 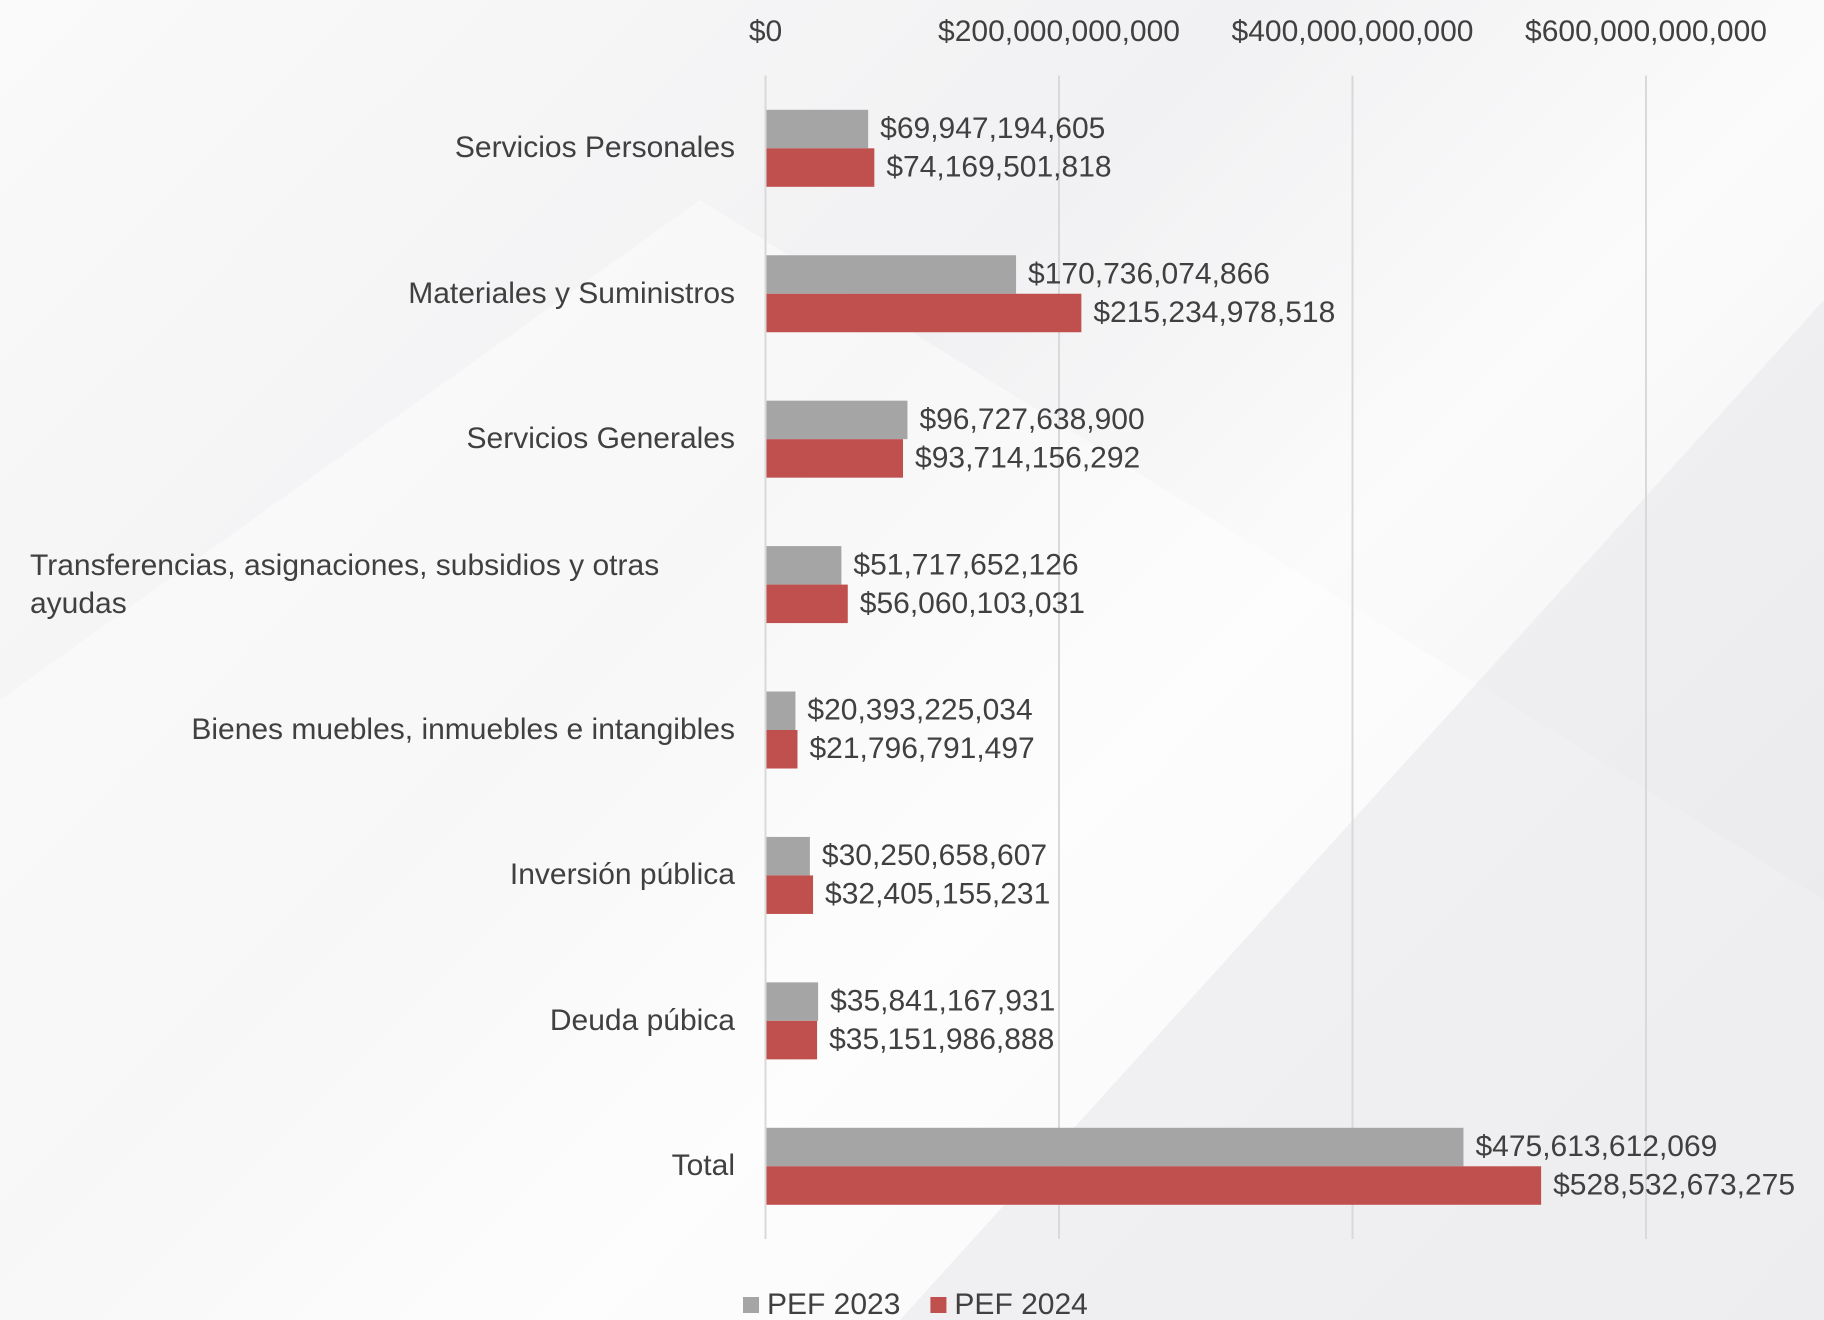 I want to click on category-text: Bienes muebles, inmuebles e intangibles, so click(x=463, y=729).